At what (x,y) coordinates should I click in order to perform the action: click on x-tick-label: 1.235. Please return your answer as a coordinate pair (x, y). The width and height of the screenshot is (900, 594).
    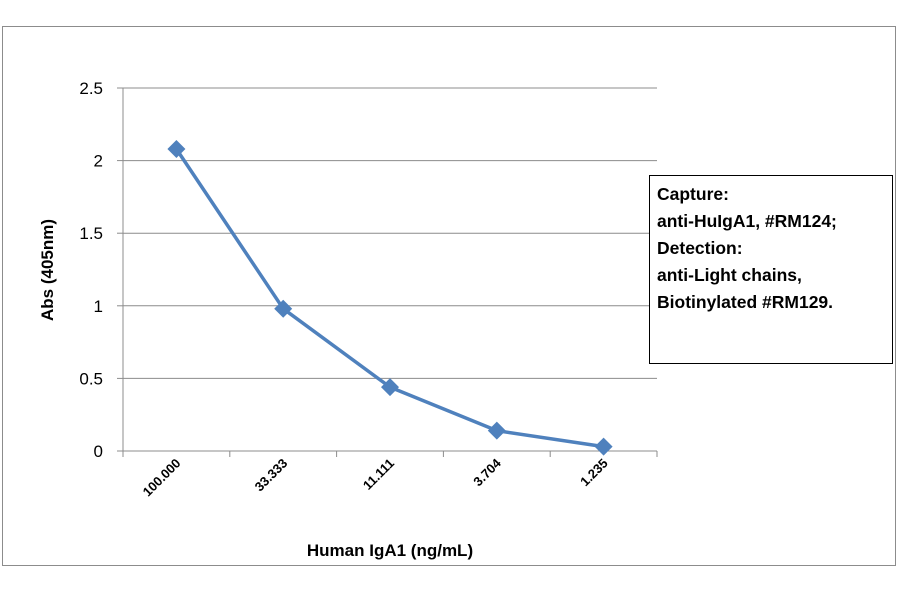
    Looking at the image, I should click on (594, 473).